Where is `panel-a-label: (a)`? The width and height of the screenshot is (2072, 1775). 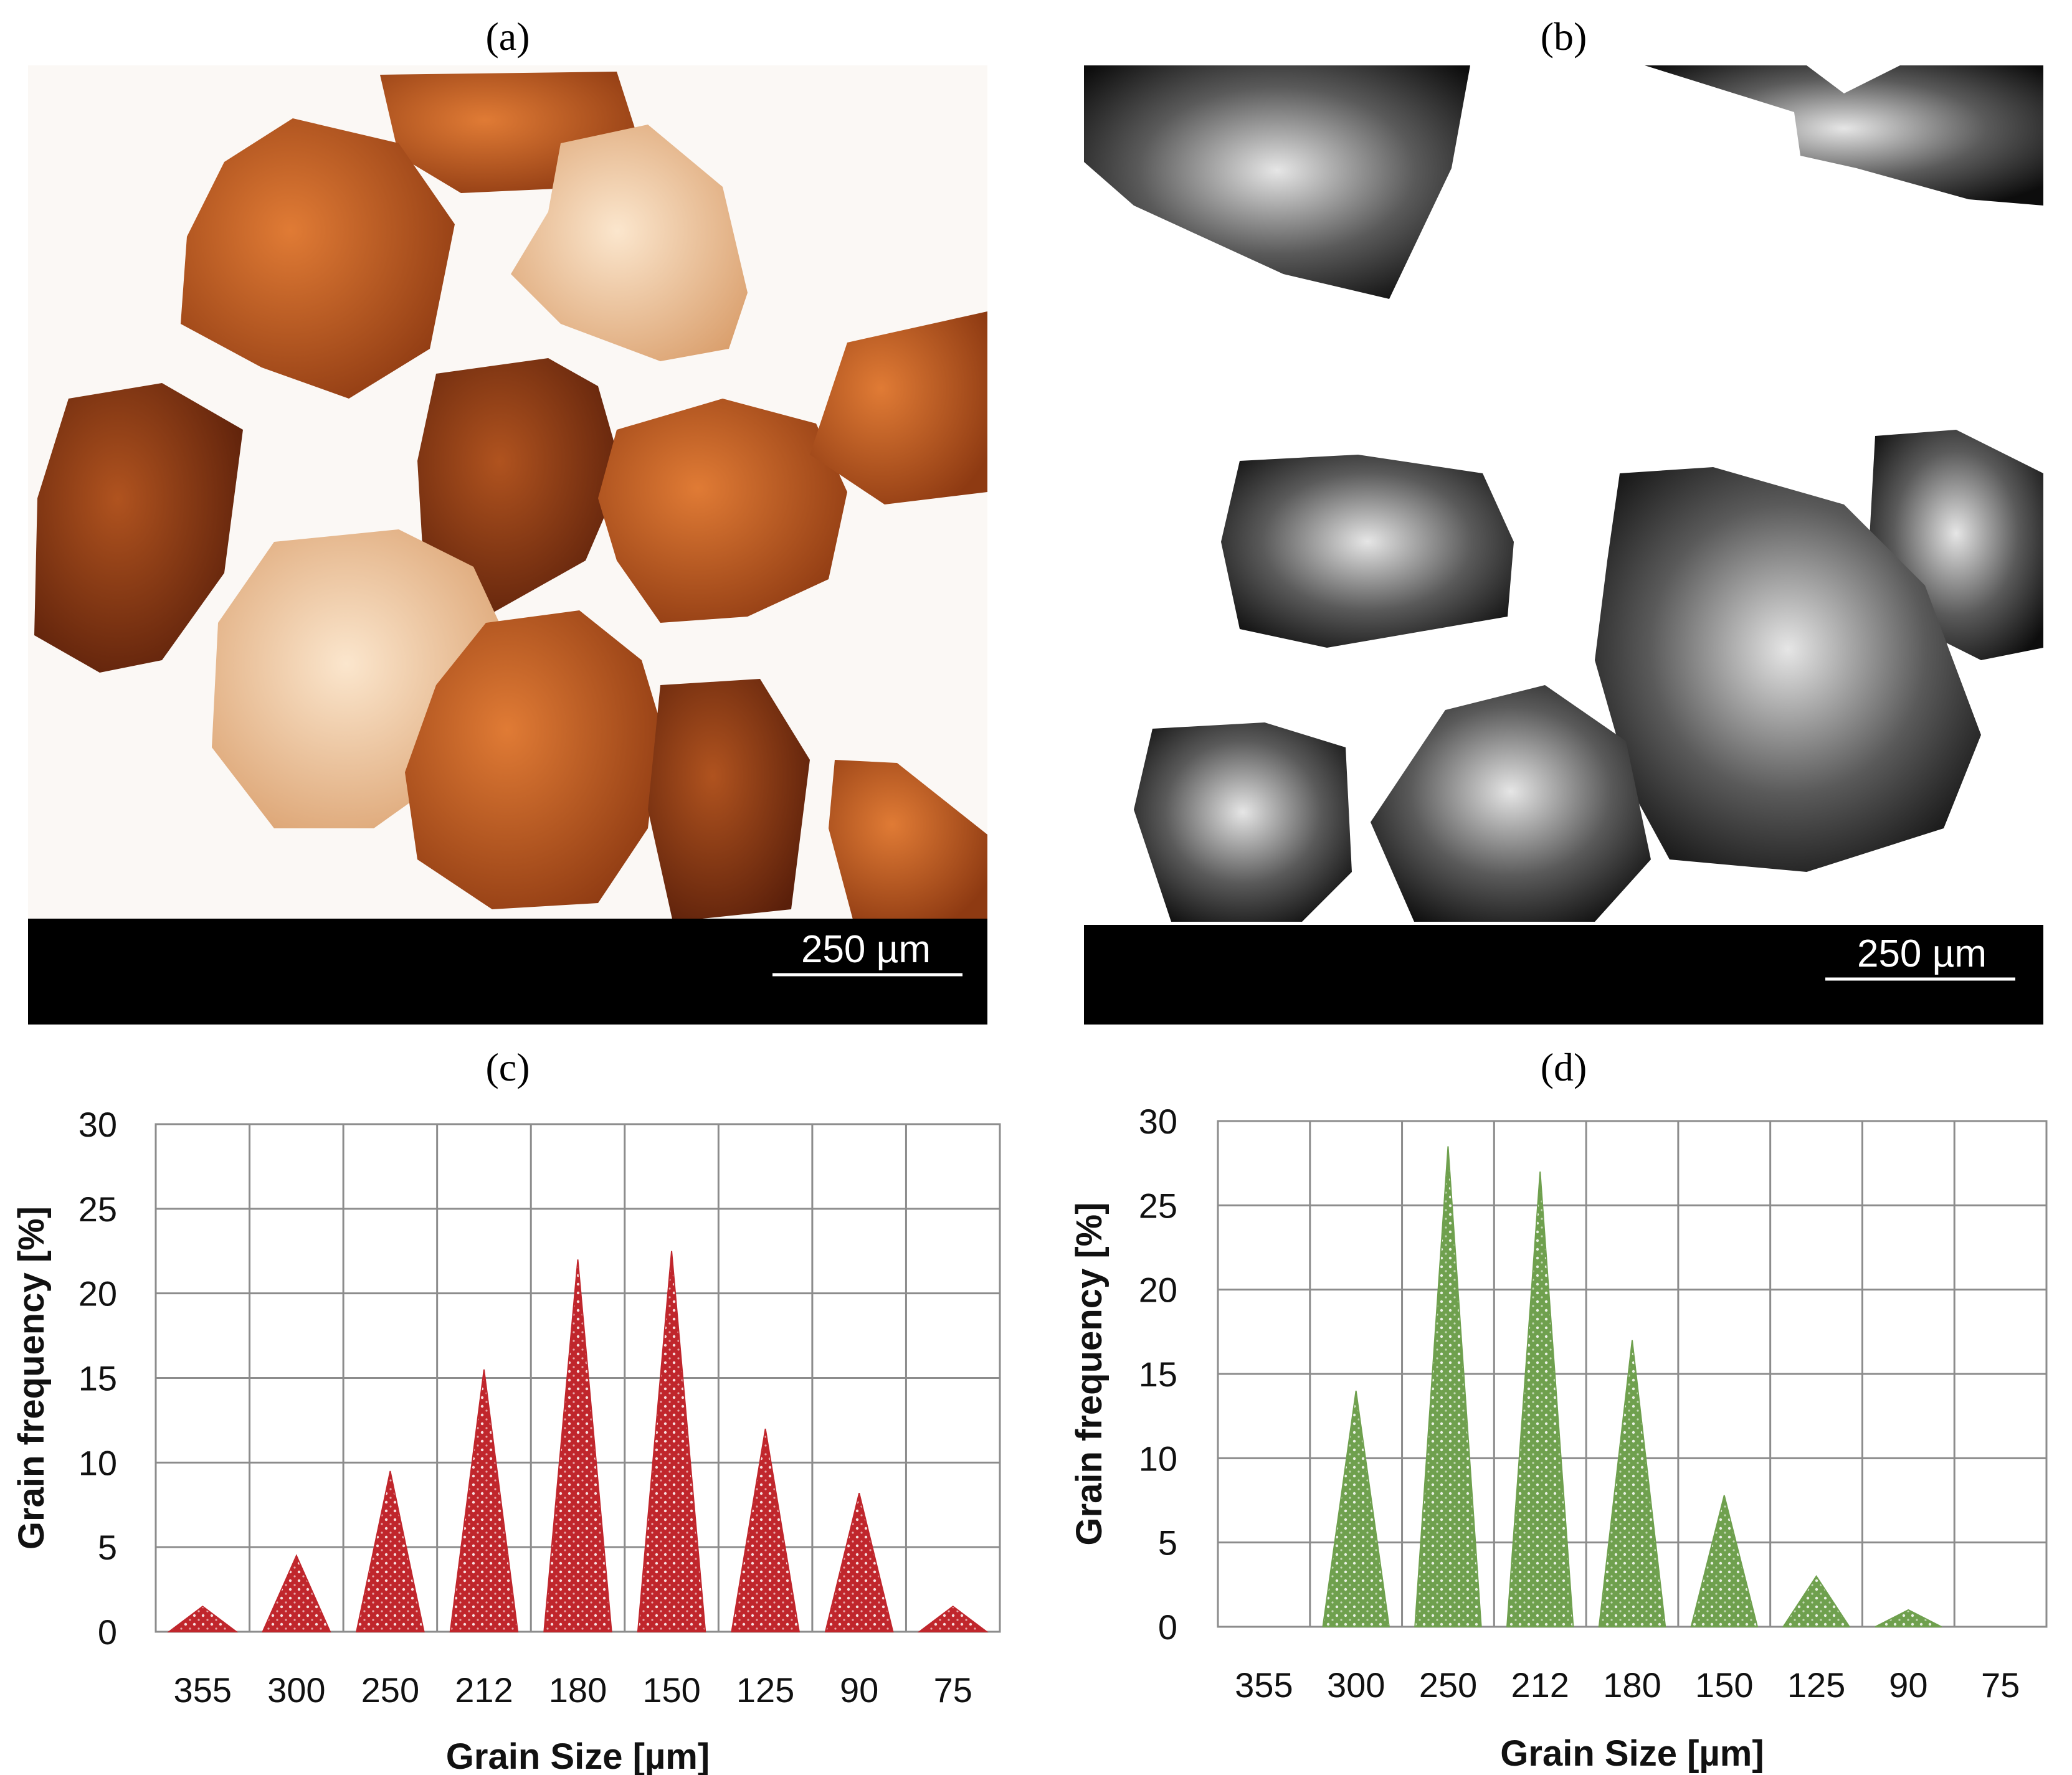
panel-a-label: (a) is located at coordinates (507, 37).